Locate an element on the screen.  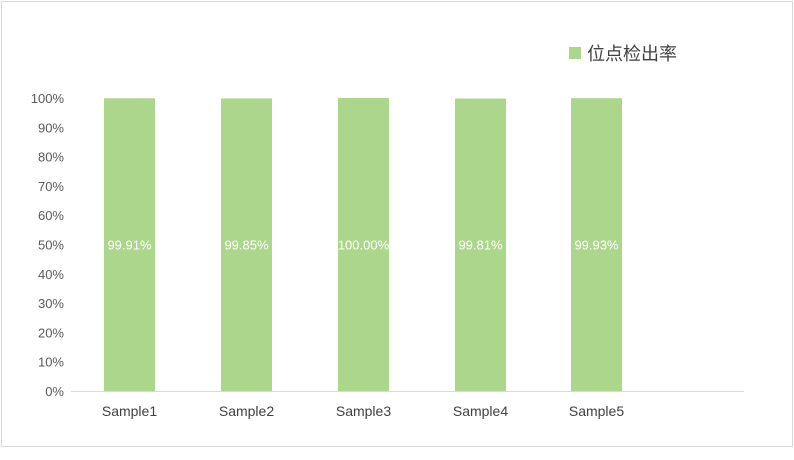
x-tick-label: Sample2 is located at coordinates (246, 411).